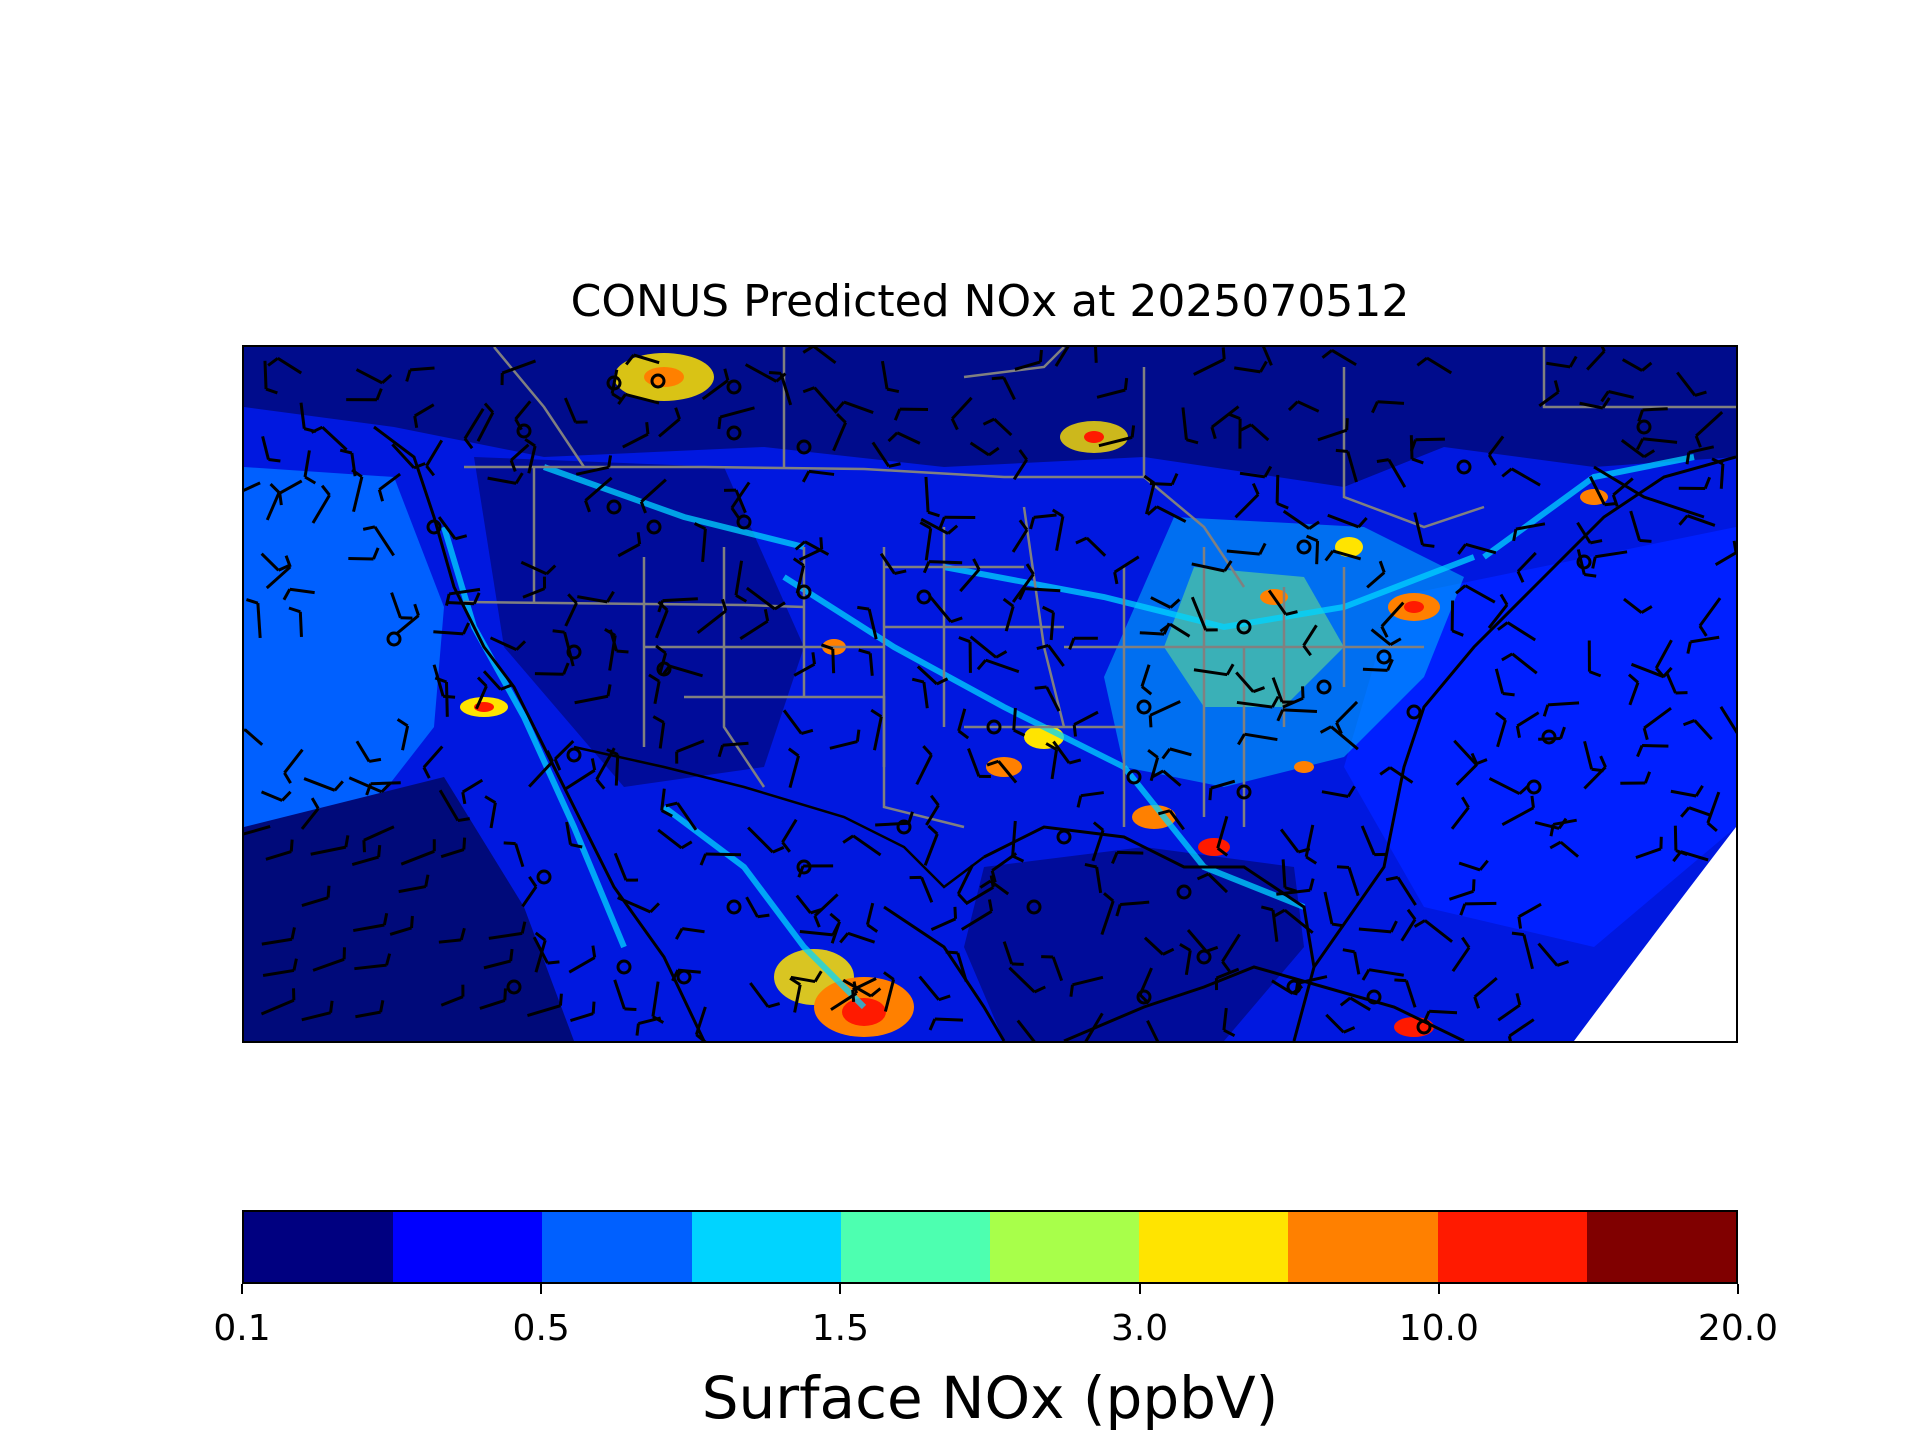  What do you see at coordinates (639, 622) in the screenshot?
I see `west-interior` at bounding box center [639, 622].